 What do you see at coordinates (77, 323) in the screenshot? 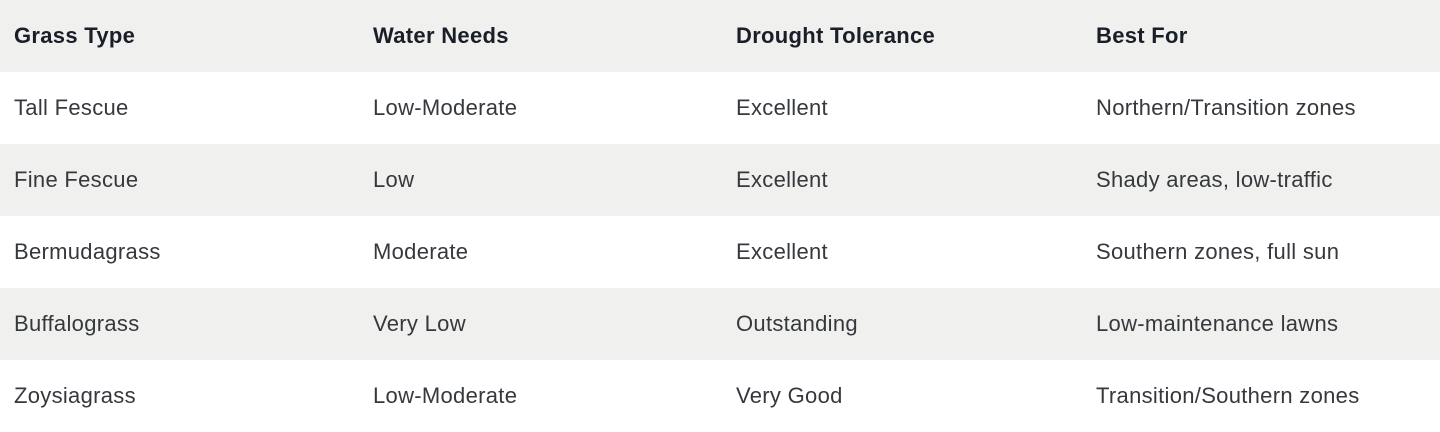
I see `grass-type-cell: Buffalograss` at bounding box center [77, 323].